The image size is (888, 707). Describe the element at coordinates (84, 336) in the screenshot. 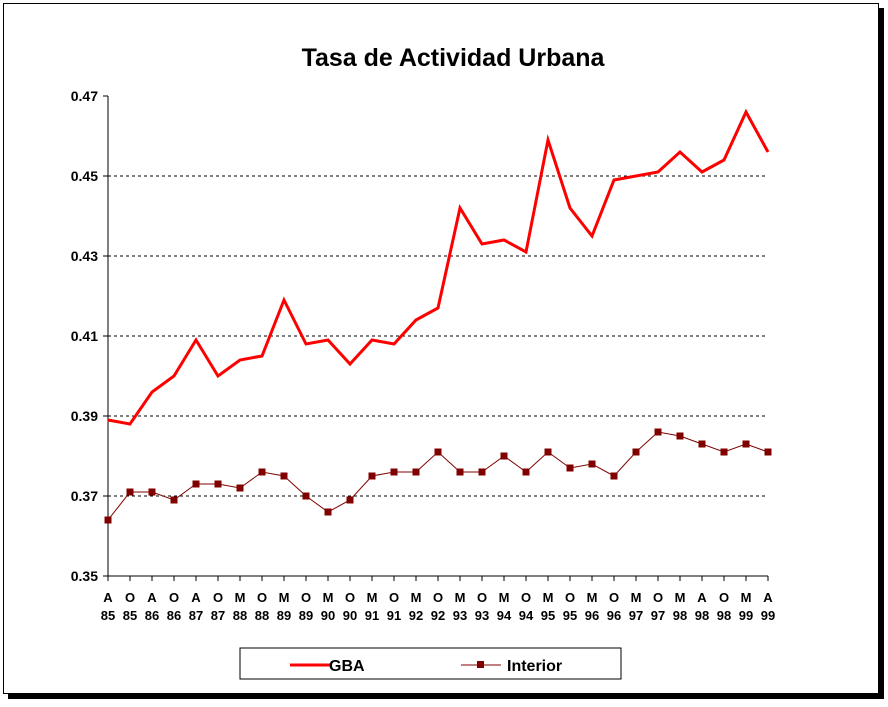

I see `y-tick-label: 0.41` at that location.